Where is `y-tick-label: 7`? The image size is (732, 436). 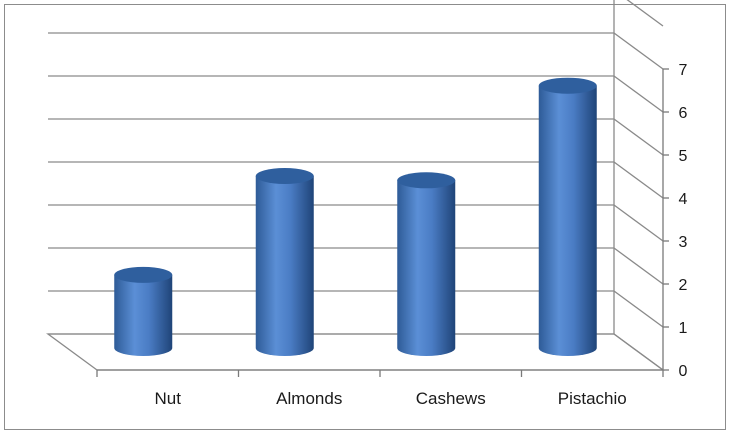
y-tick-label: 7 is located at coordinates (683, 70).